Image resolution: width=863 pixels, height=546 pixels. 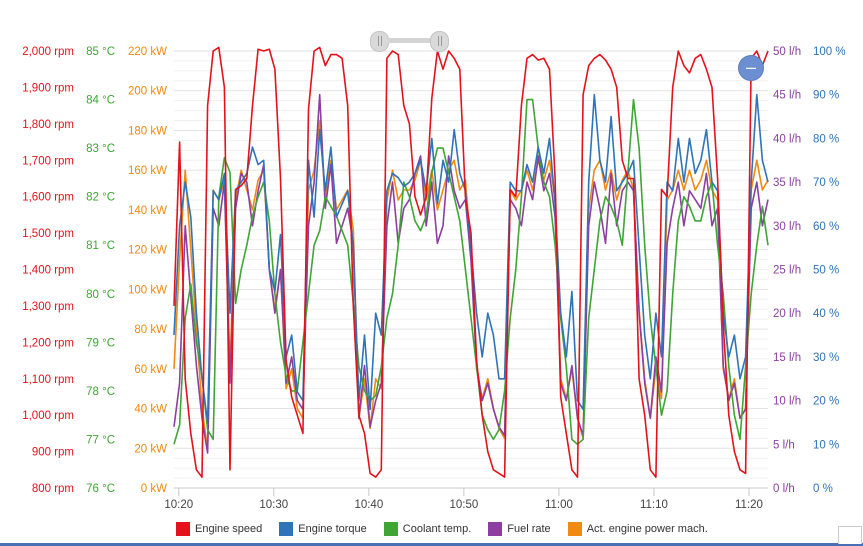 I want to click on legend-item-engine-torque: Engine torque, so click(x=323, y=529).